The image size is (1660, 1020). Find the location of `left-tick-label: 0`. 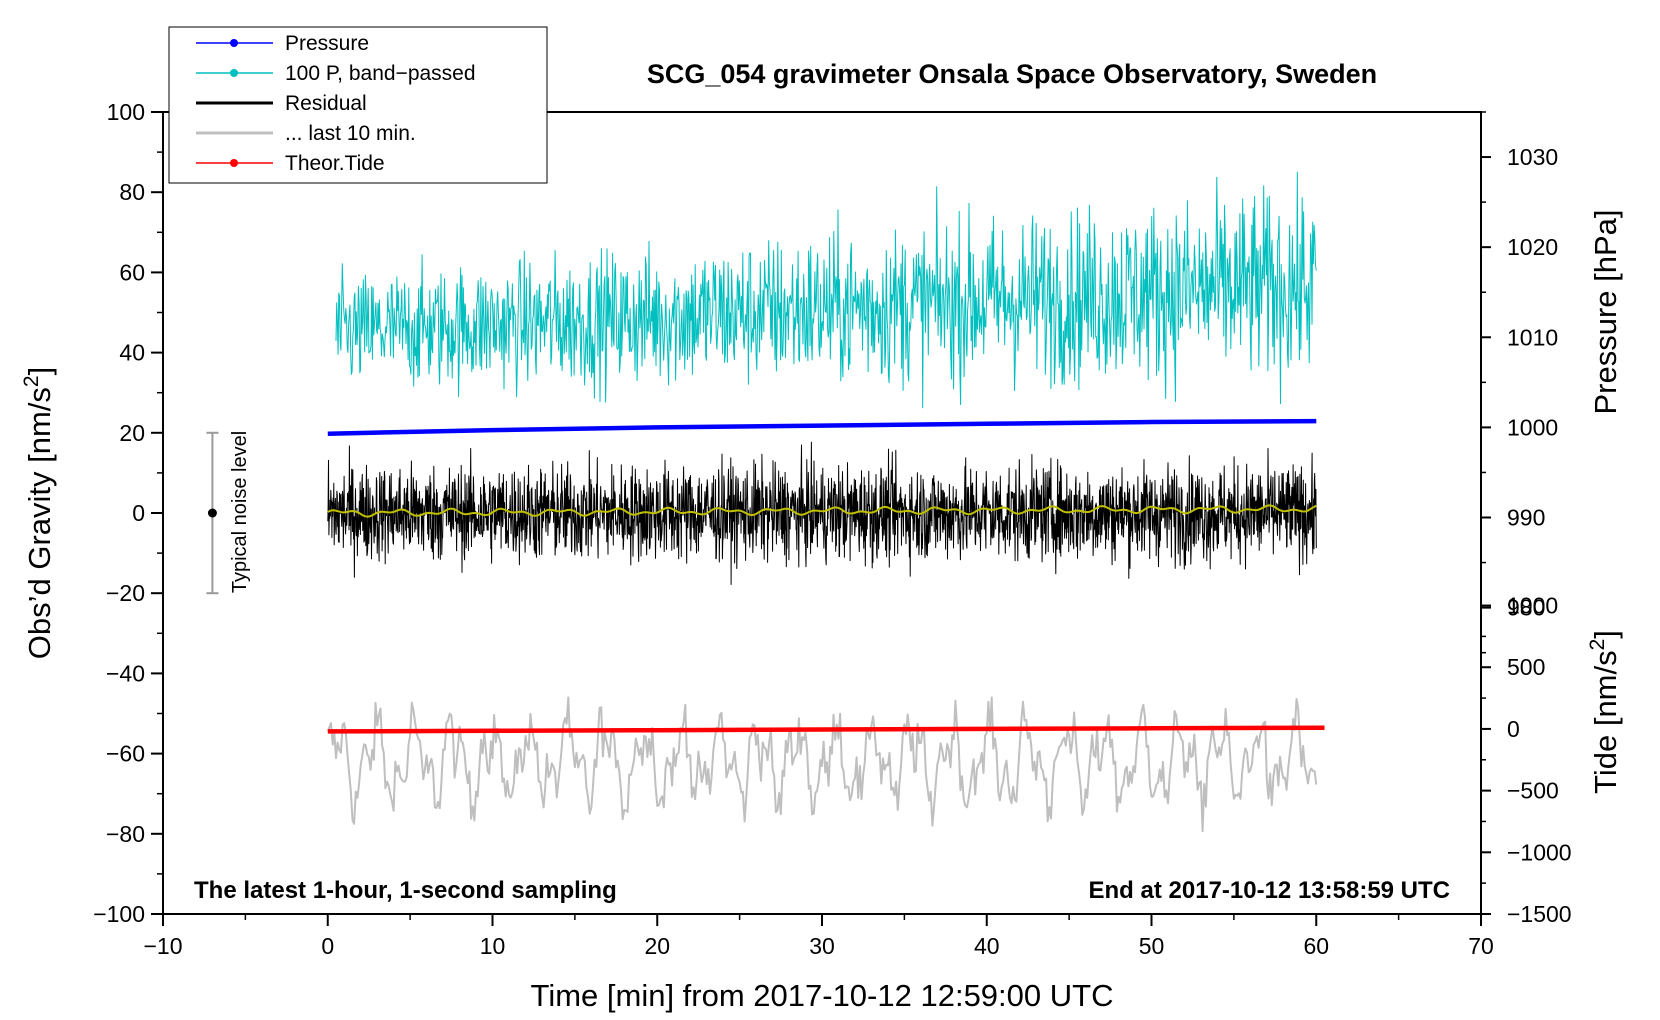

left-tick-label: 0 is located at coordinates (138, 513).